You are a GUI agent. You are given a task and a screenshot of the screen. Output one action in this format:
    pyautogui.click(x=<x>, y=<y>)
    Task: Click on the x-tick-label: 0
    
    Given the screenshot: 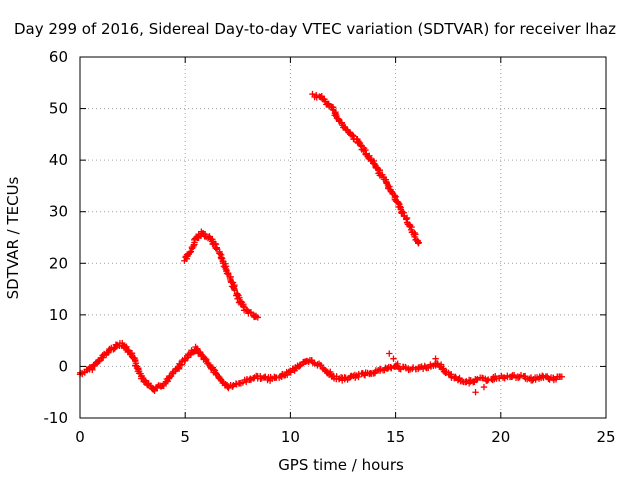 What is the action you would take?
    pyautogui.click(x=80, y=437)
    